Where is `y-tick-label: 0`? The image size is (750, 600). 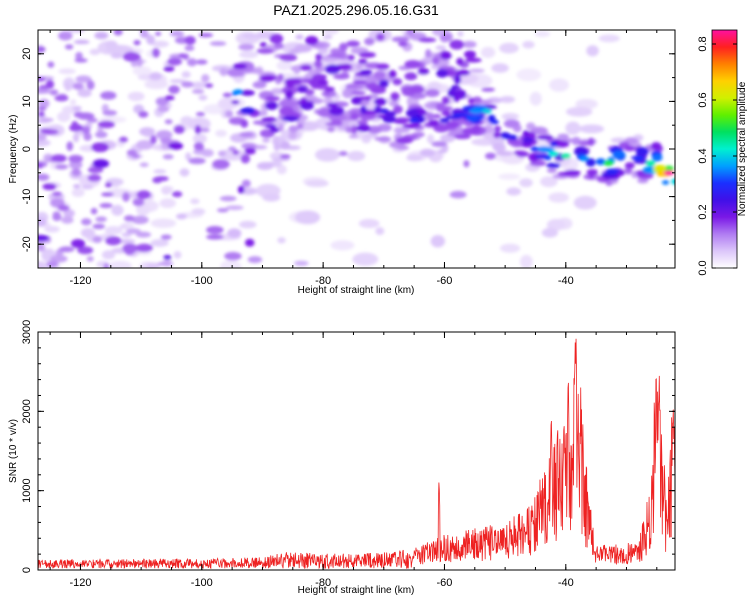
y-tick-label: 0 is located at coordinates (27, 570).